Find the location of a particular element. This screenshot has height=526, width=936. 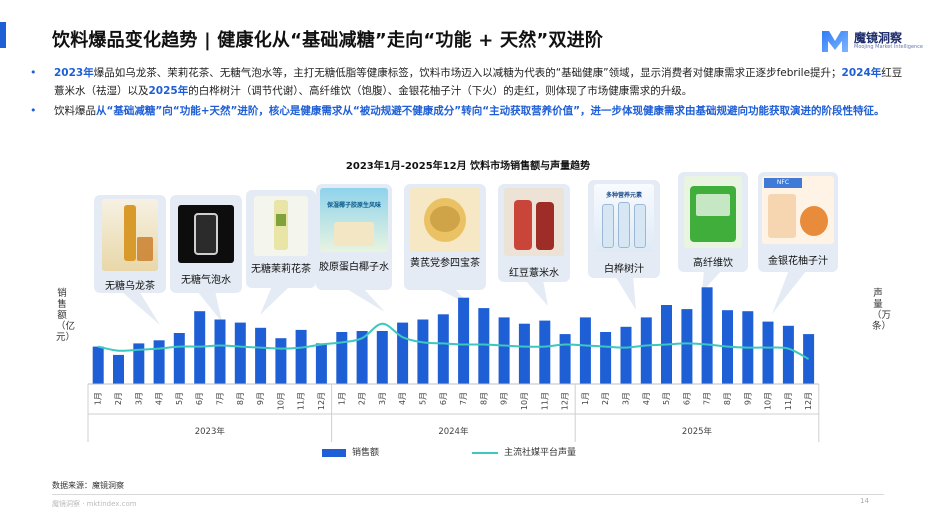

product-label: 无糖茉莉花茶 is located at coordinates (281, 269).